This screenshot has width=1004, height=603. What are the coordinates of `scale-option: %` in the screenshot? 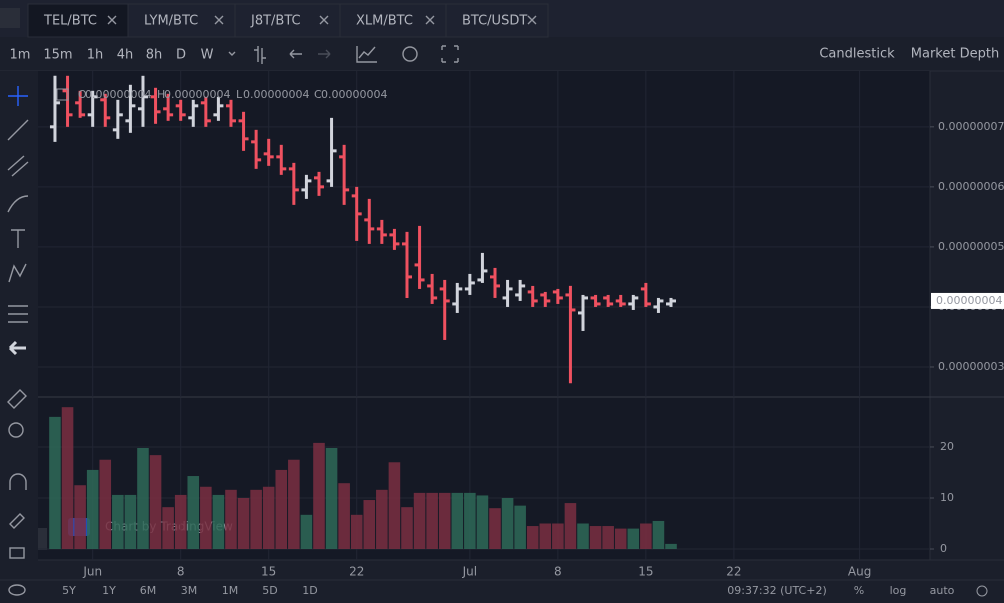 It's located at (859, 590).